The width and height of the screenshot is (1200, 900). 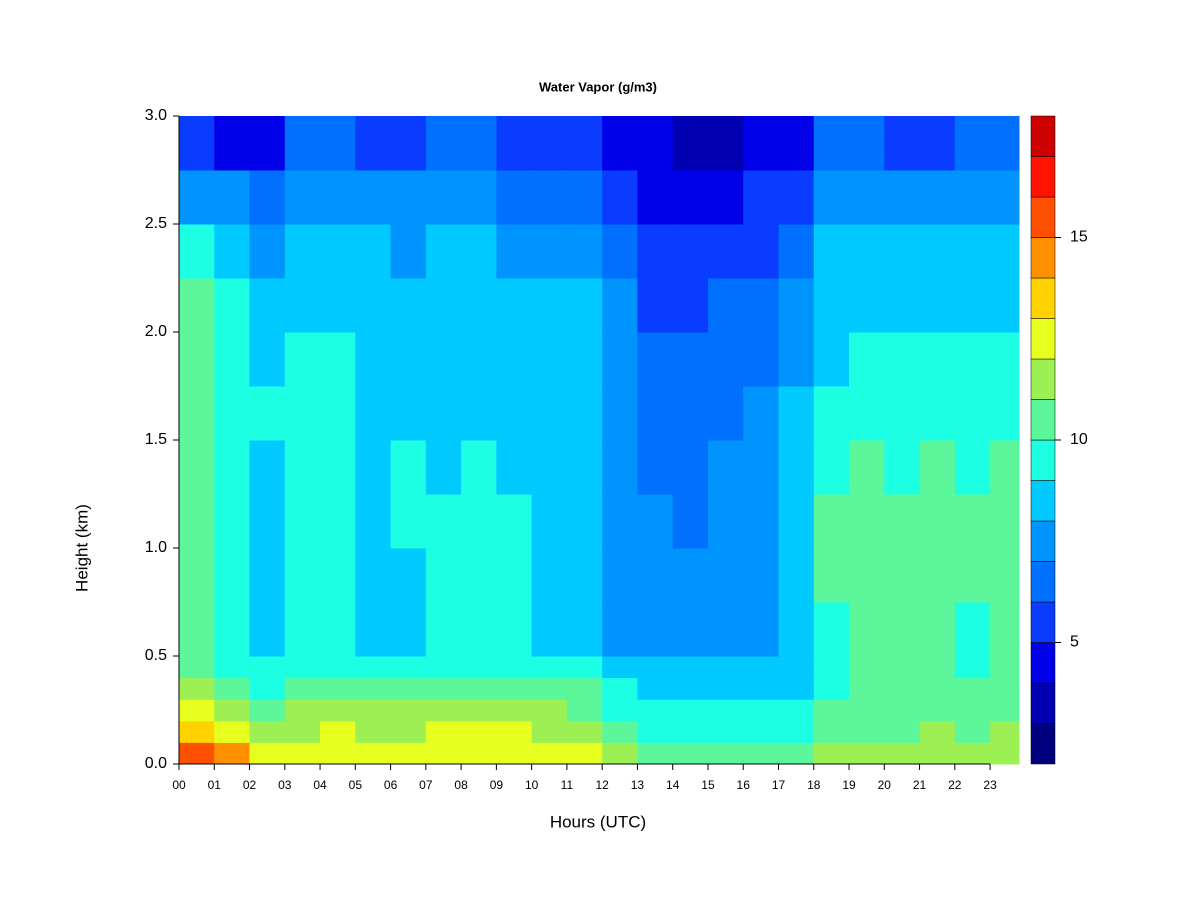 I want to click on x-tick-label: 06, so click(x=391, y=785).